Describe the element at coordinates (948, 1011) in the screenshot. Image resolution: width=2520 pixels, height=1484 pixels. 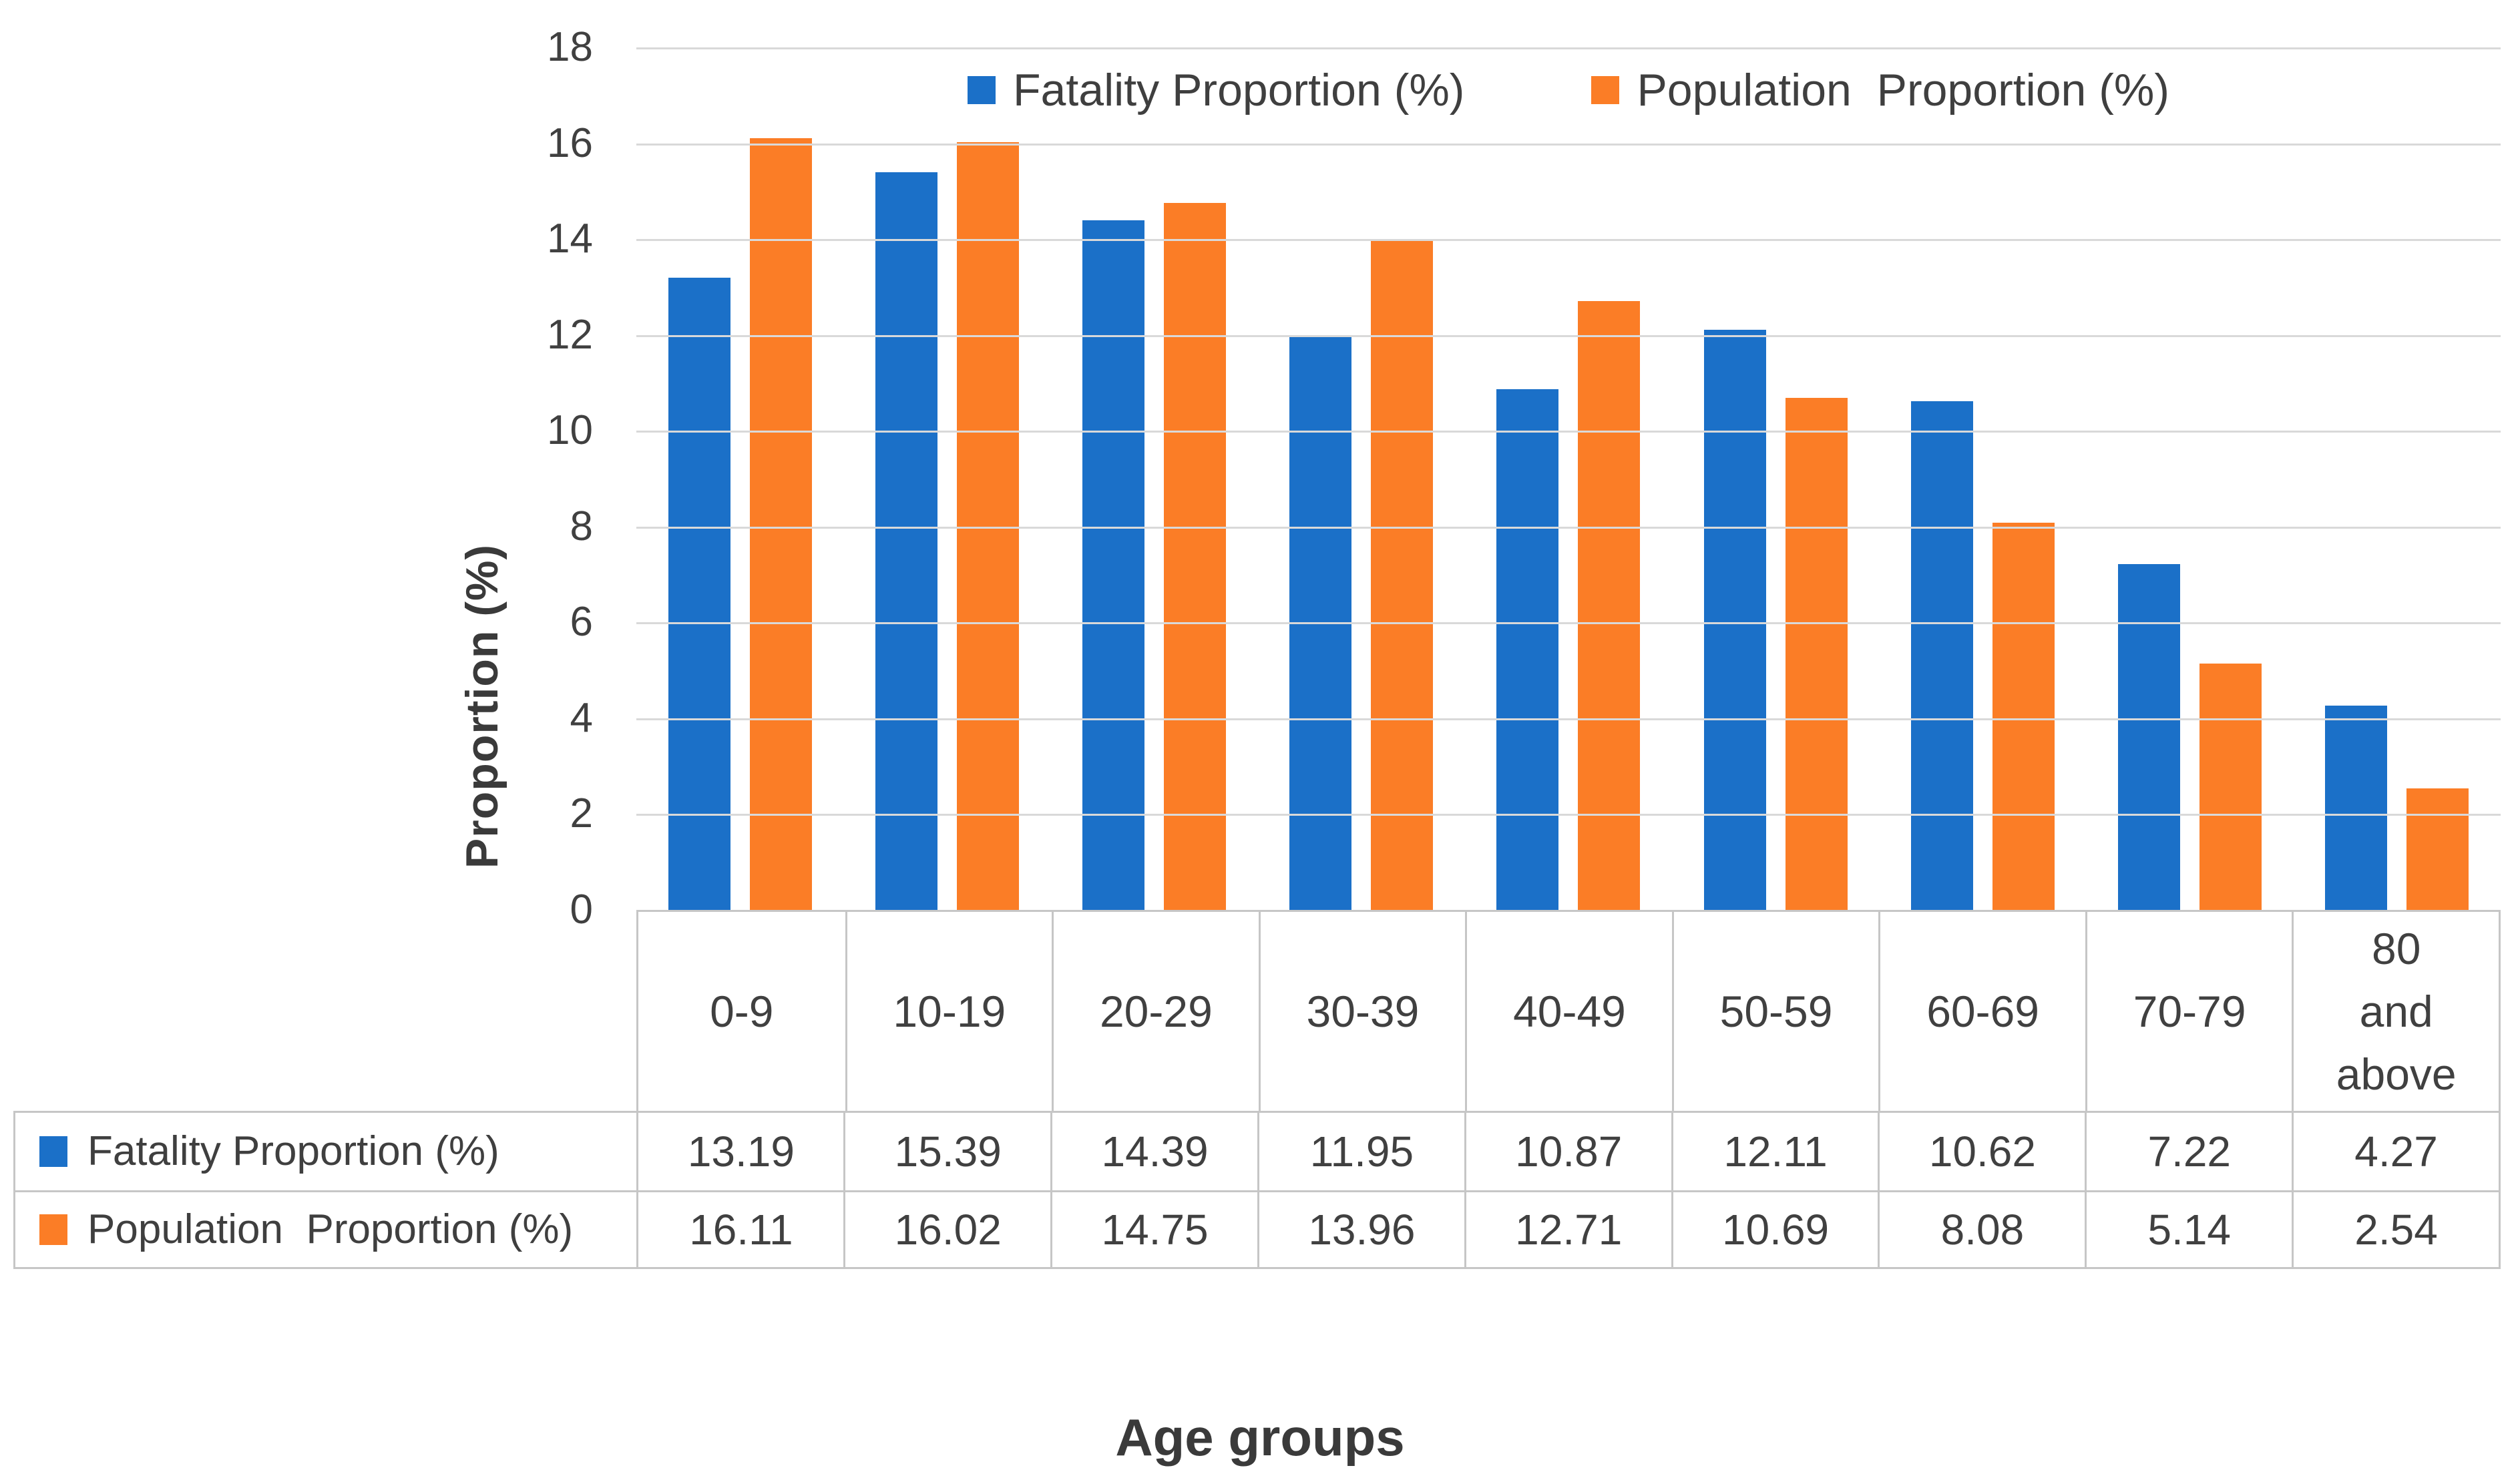
I see `category-cell-10-19: 10-19` at that location.